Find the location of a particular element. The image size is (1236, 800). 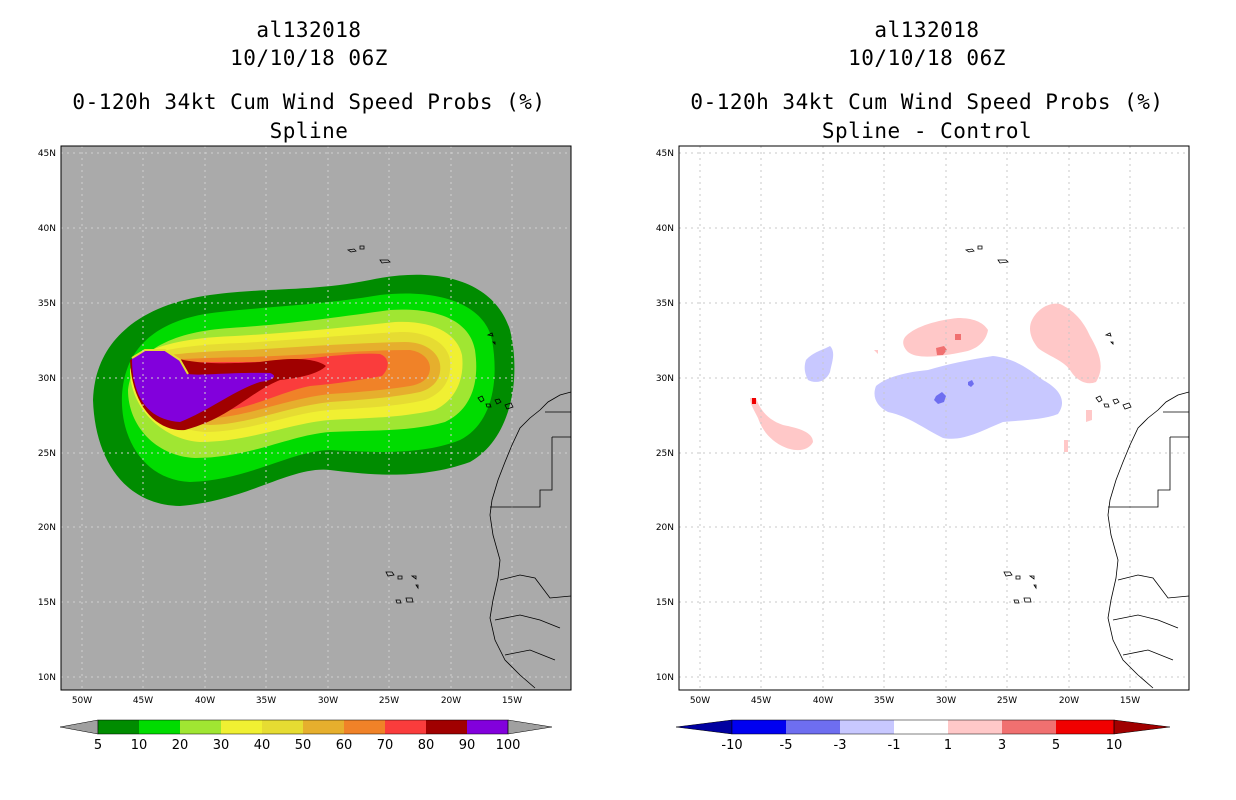

left-cb-label-10: 100 is located at coordinates (508, 745).